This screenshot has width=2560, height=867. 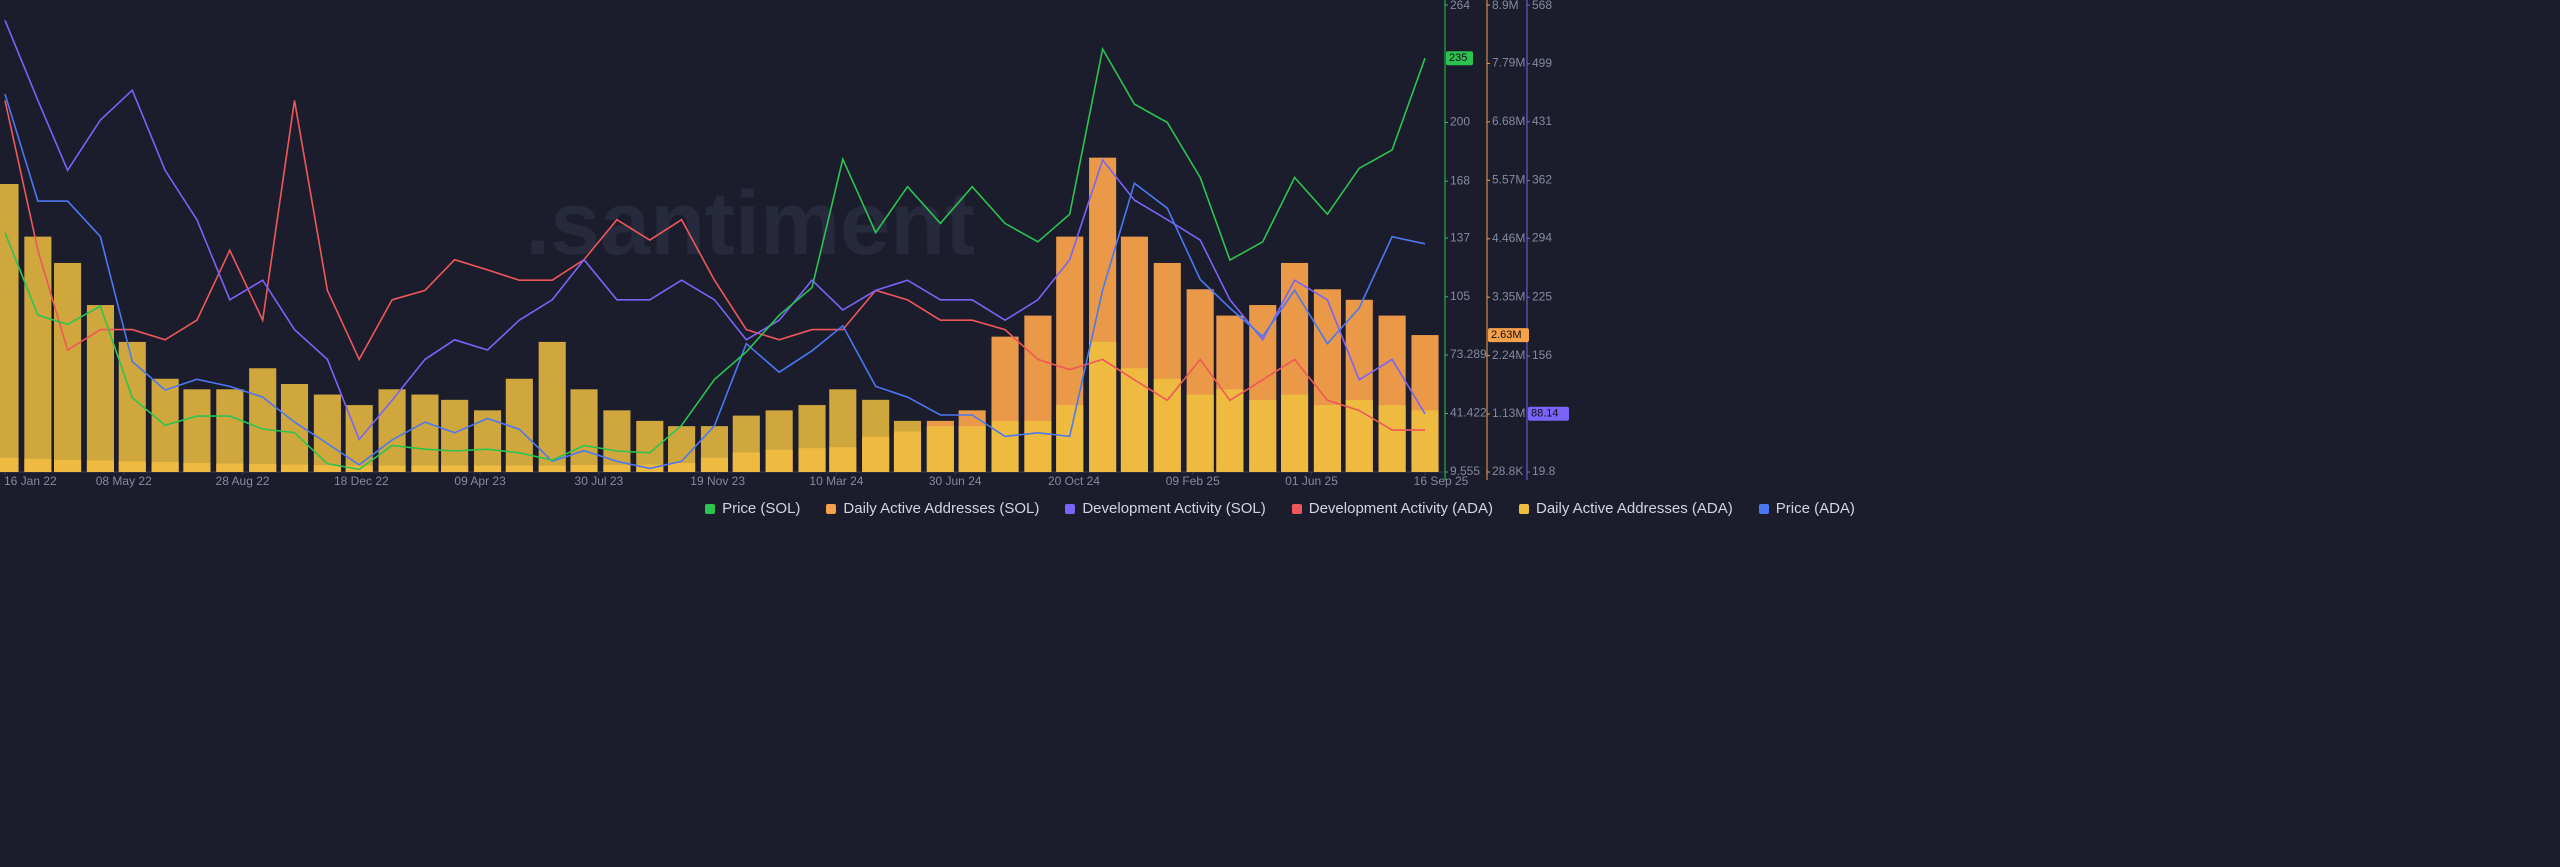 I want to click on value-badge-label: 2.63M, so click(x=1506, y=335).